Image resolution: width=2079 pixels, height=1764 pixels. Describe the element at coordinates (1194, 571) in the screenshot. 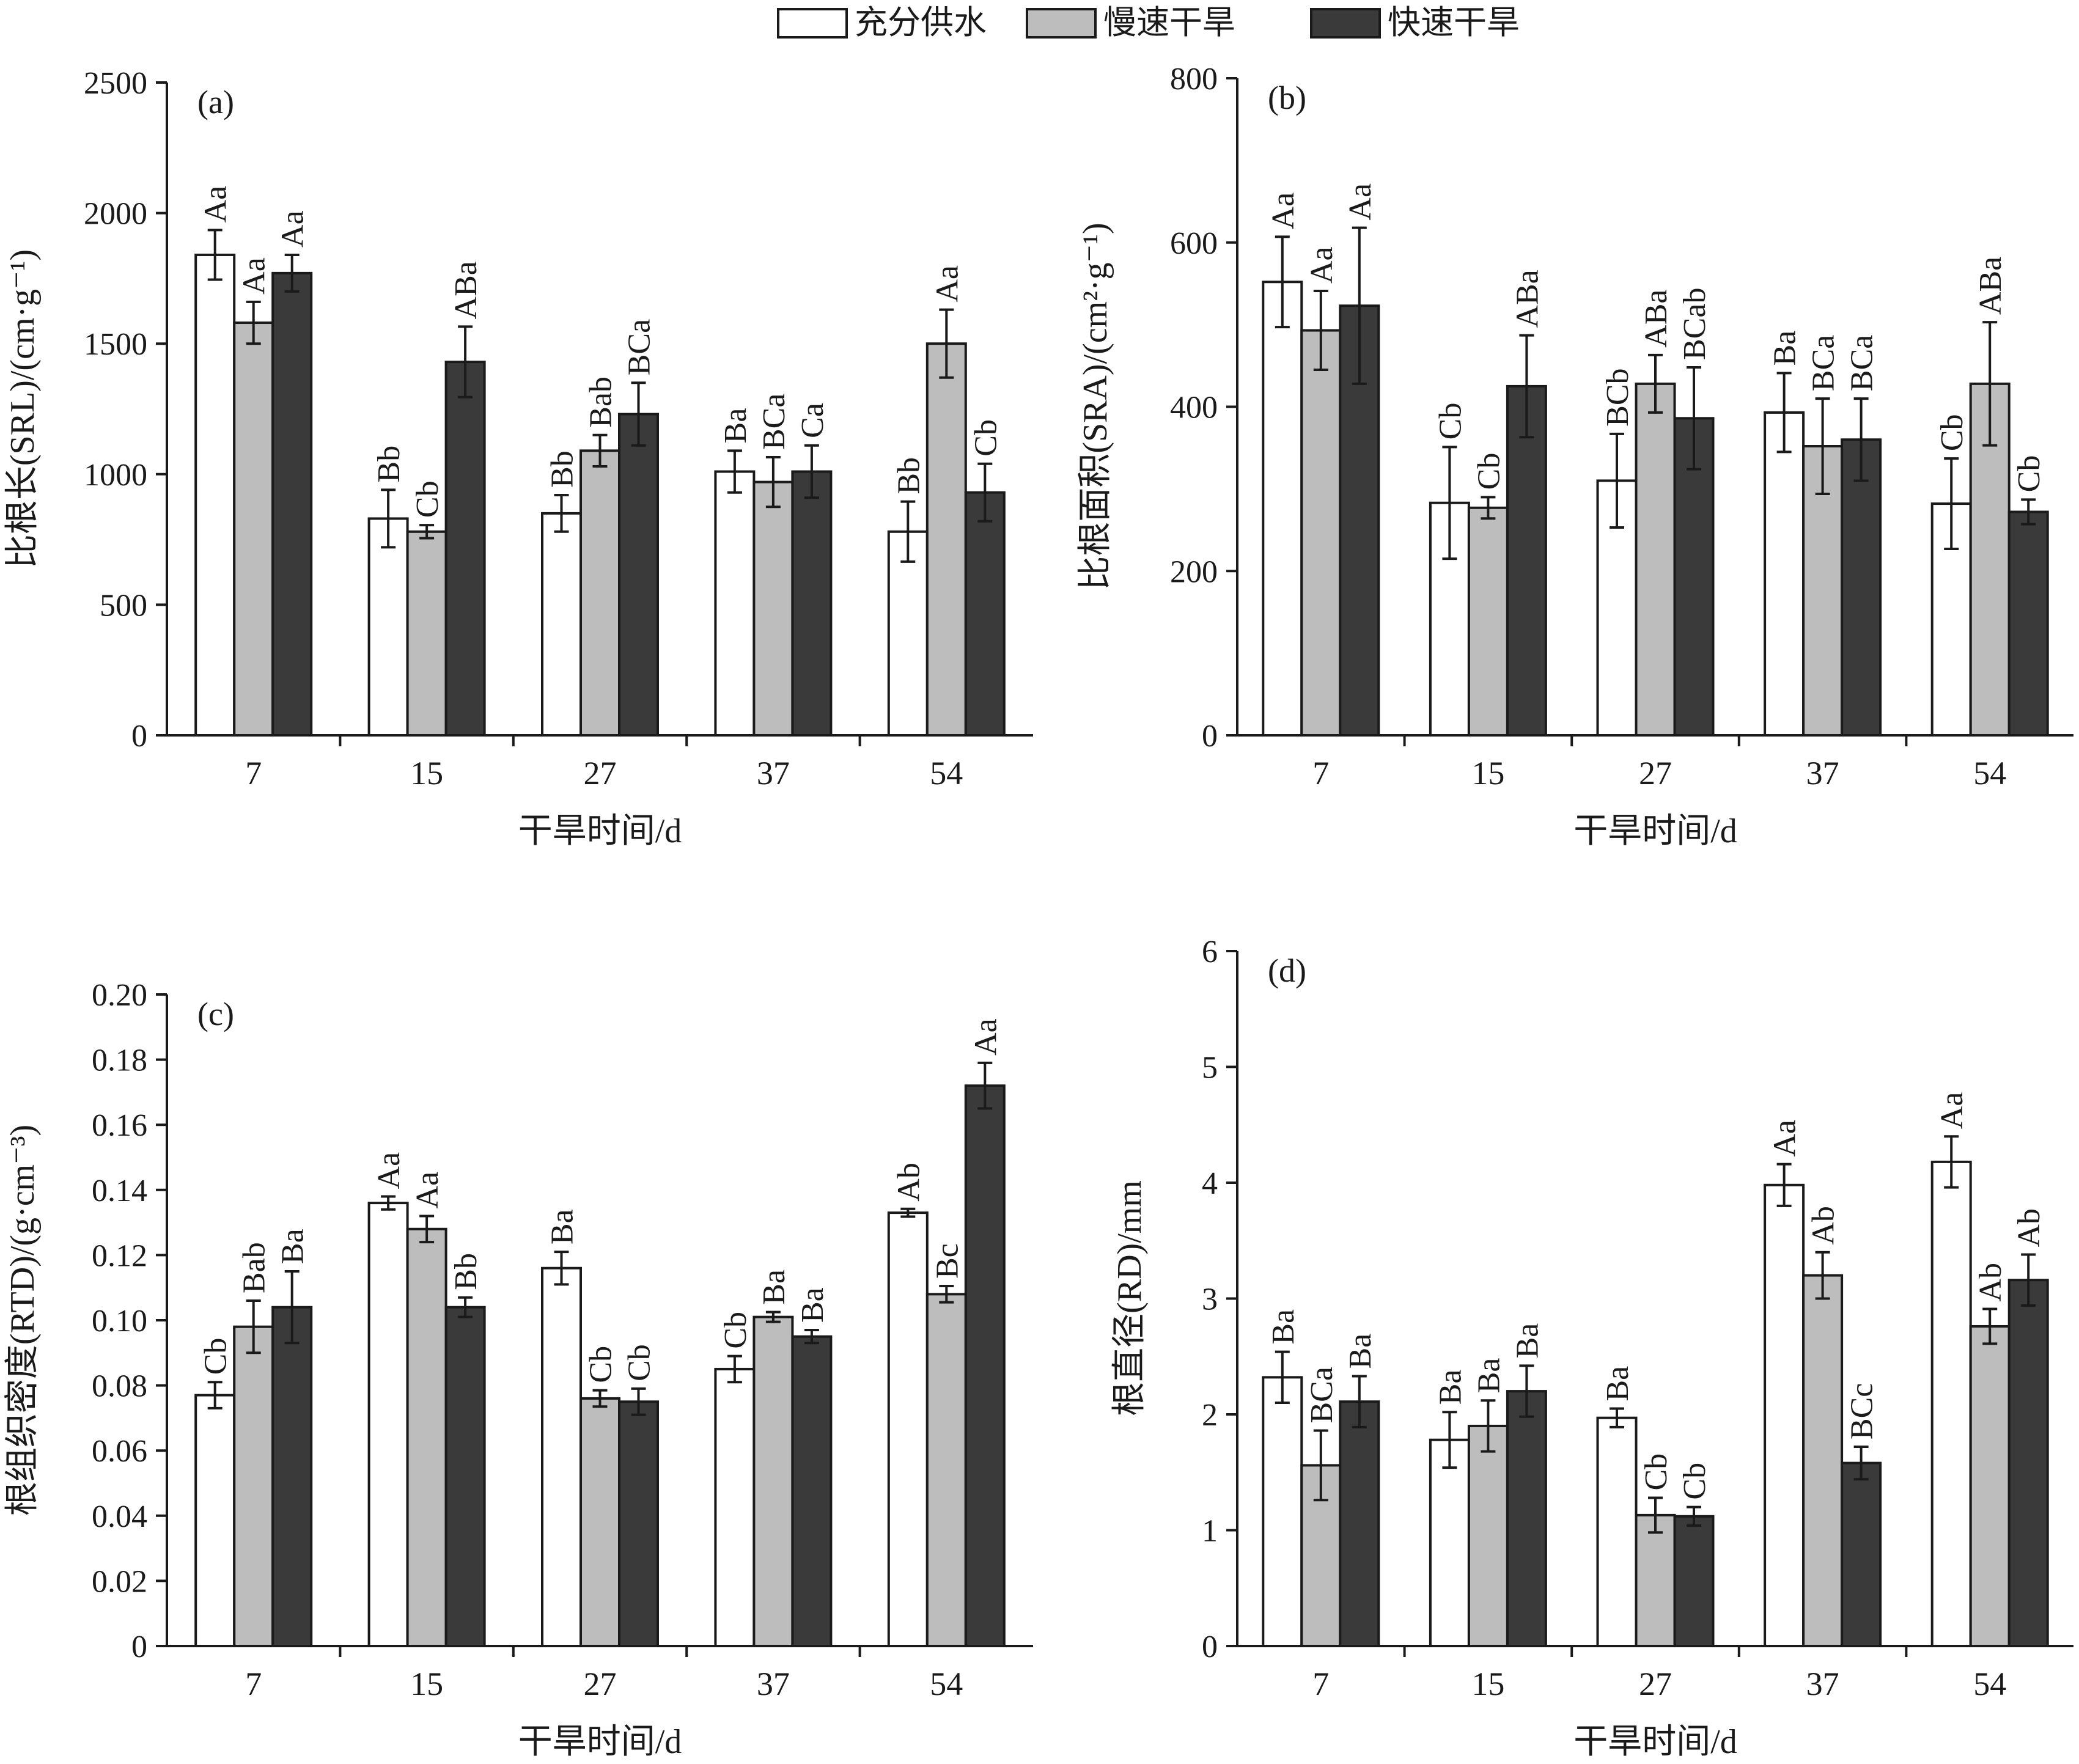

I see `y-tick-label: 200` at that location.